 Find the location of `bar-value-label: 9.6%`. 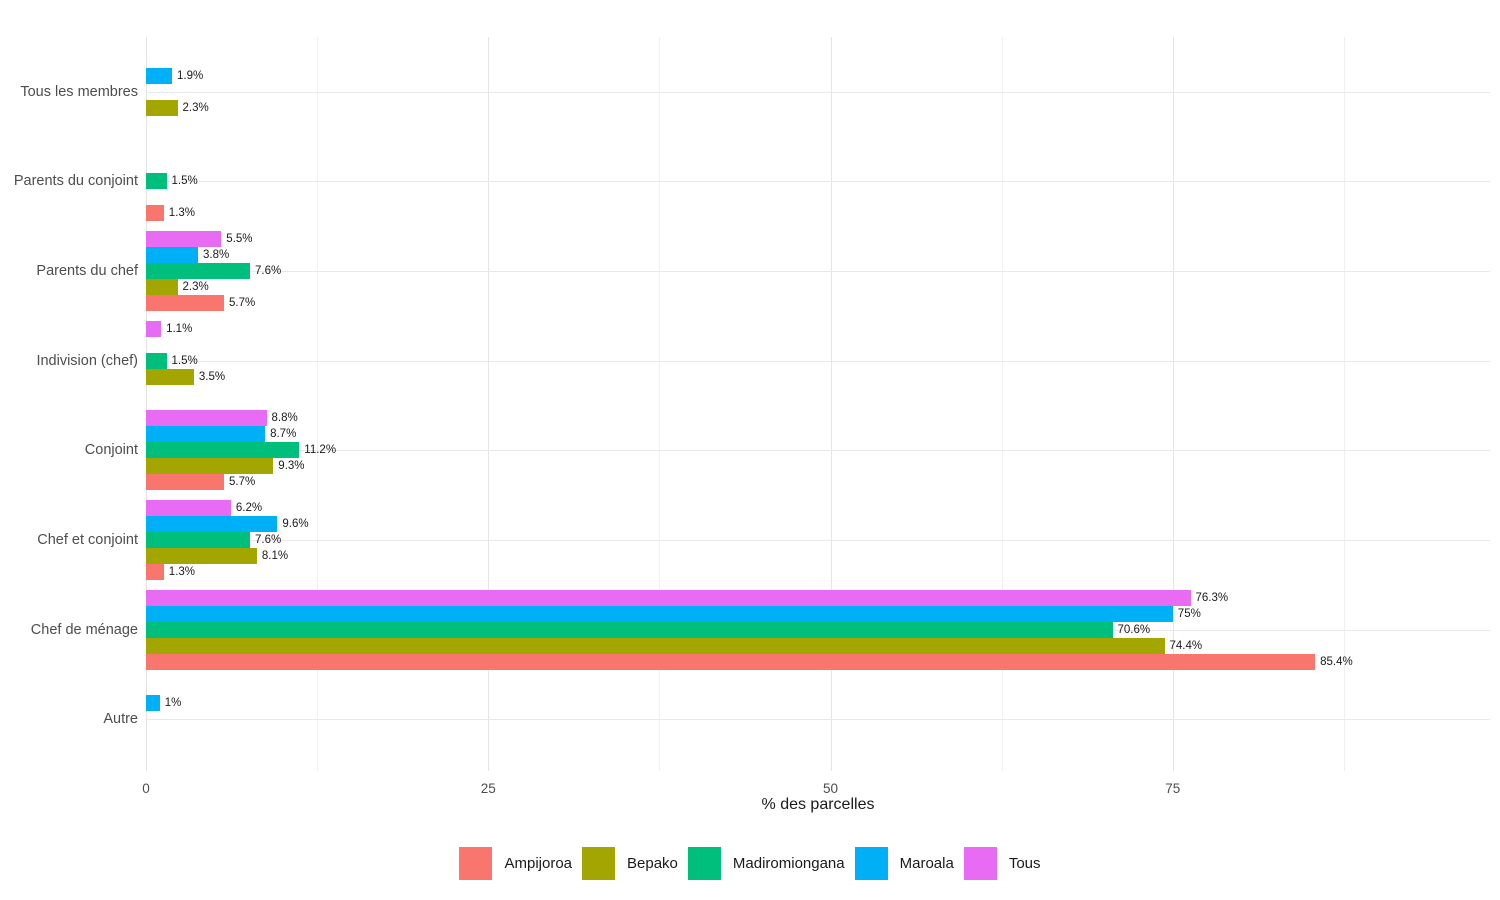

bar-value-label: 9.6% is located at coordinates (295, 523).